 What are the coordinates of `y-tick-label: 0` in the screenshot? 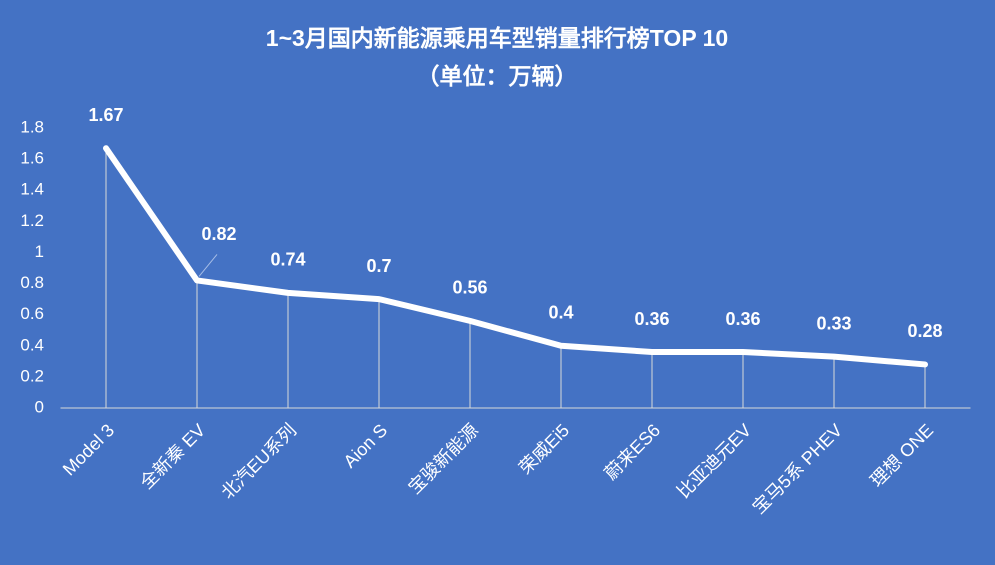 It's located at (39, 406).